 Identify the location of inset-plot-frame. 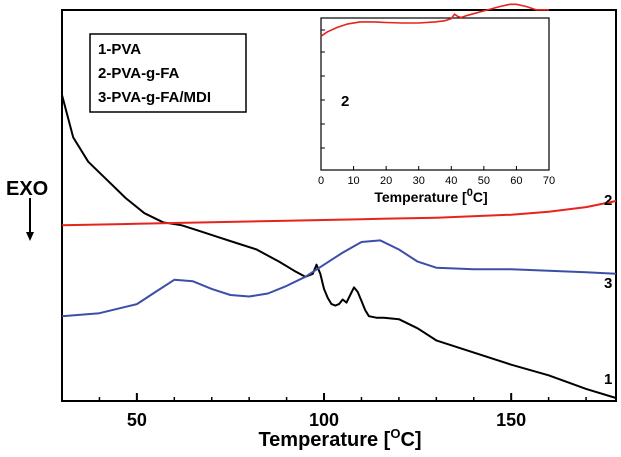
(435, 94).